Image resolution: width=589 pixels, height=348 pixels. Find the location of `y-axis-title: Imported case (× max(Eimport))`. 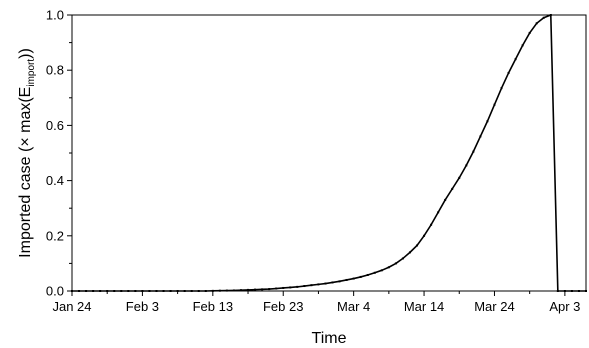

y-axis-title: Imported case (× max(Eimport)) is located at coordinates (27, 153).